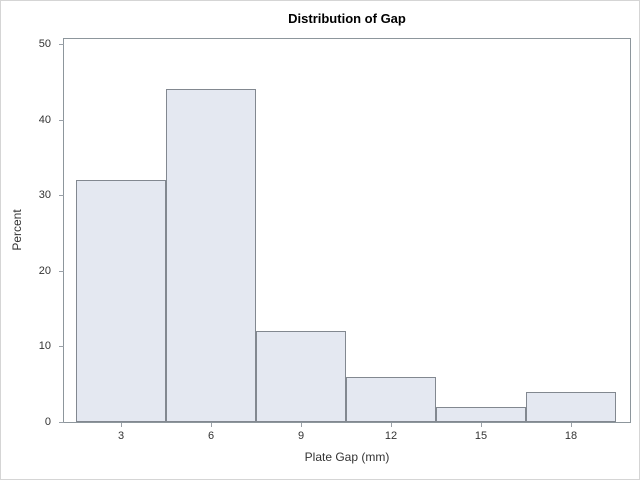 Image resolution: width=640 pixels, height=480 pixels. I want to click on y-tick-label: 0, so click(47, 422).